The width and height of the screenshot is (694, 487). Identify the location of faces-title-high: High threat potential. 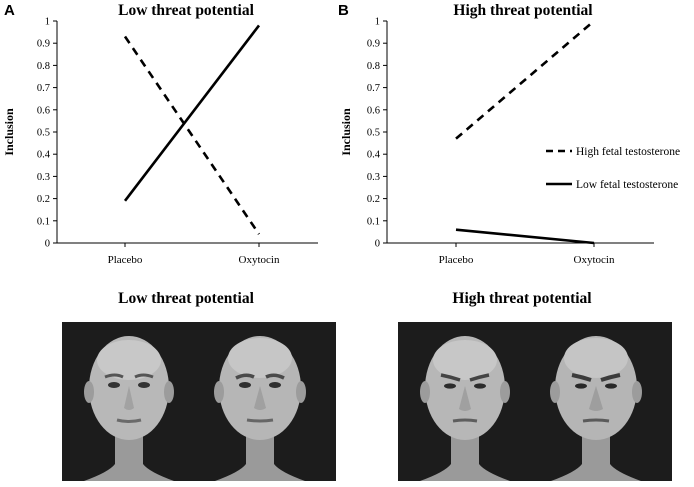
(522, 298).